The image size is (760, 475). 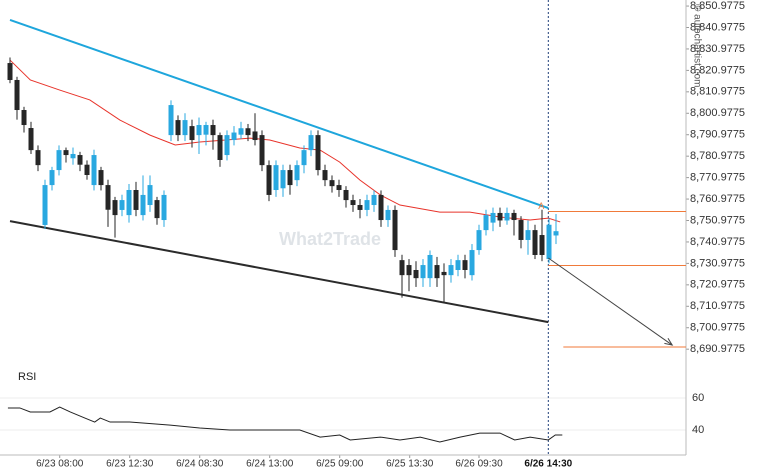 I want to click on x-tick-label: 6/25 13:30, so click(x=410, y=464).